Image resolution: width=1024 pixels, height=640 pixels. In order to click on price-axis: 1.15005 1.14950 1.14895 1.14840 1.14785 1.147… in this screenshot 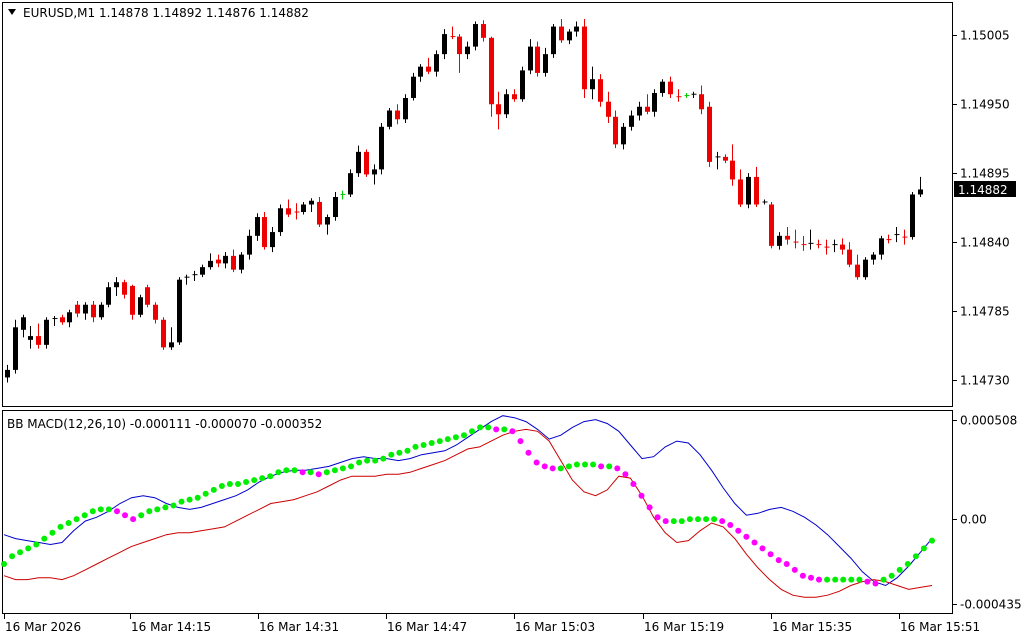, I will do `click(981, 208)`.